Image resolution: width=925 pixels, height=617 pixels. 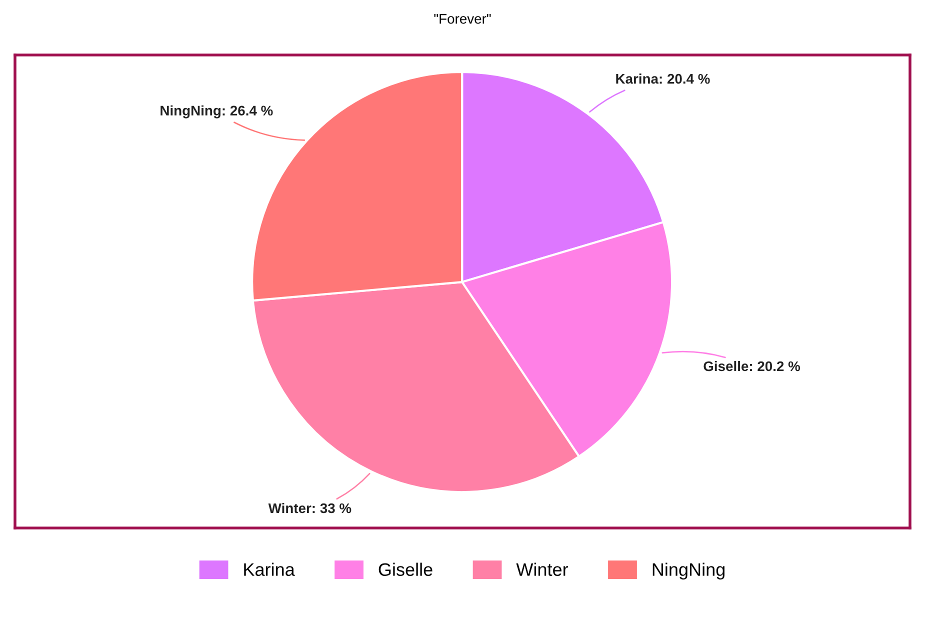 I want to click on chart-title: "Forever", so click(x=462, y=19).